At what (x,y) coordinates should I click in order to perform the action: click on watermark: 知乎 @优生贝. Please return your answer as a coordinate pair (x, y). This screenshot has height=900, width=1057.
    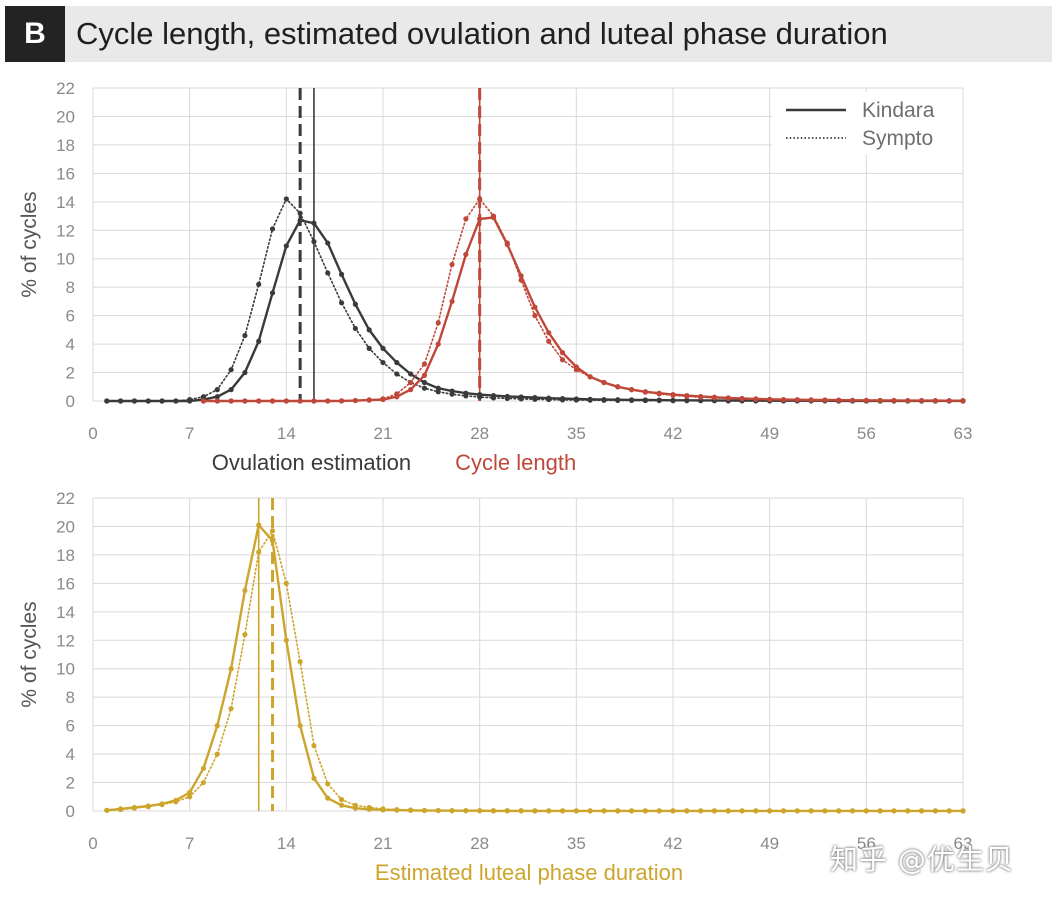
    Looking at the image, I should click on (922, 859).